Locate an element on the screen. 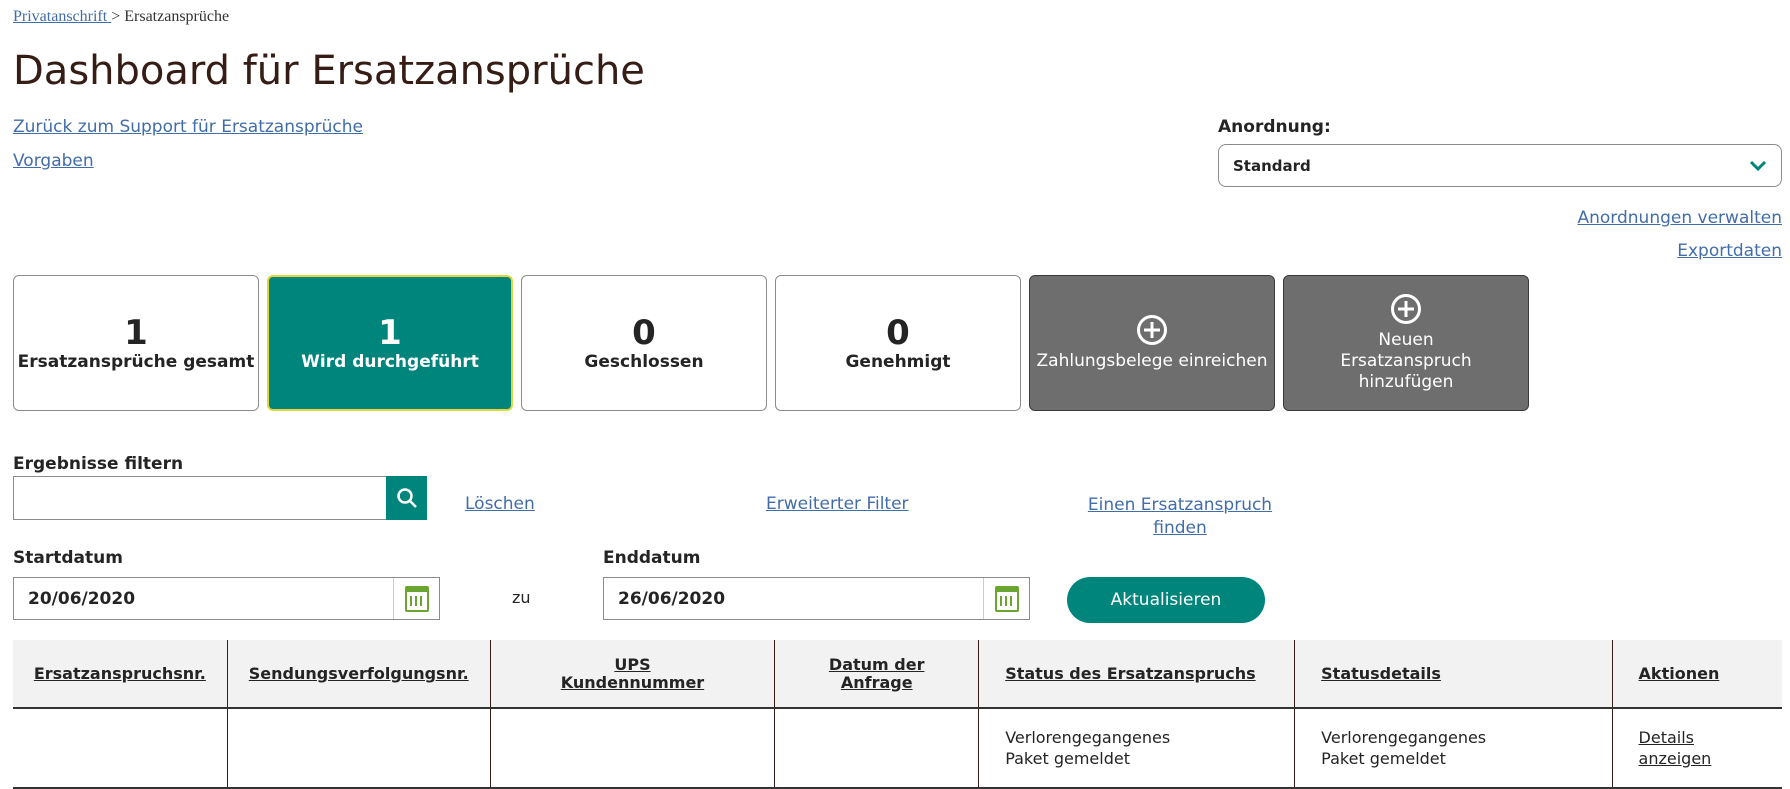 This screenshot has height=789, width=1790. cell-status-details: Verlorengegangenes Paket gemeldet is located at coordinates (1453, 748).